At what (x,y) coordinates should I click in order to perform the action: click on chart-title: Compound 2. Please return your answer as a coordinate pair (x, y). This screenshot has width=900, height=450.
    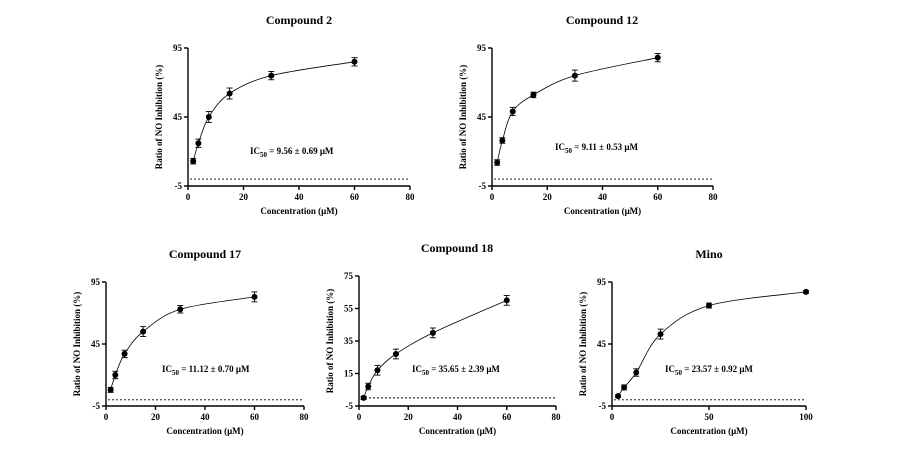
    Looking at the image, I should click on (299, 20).